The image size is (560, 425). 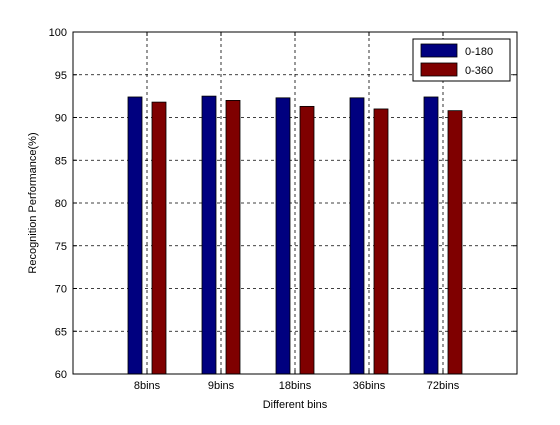 I want to click on y-tick-label: 80, so click(x=61, y=204).